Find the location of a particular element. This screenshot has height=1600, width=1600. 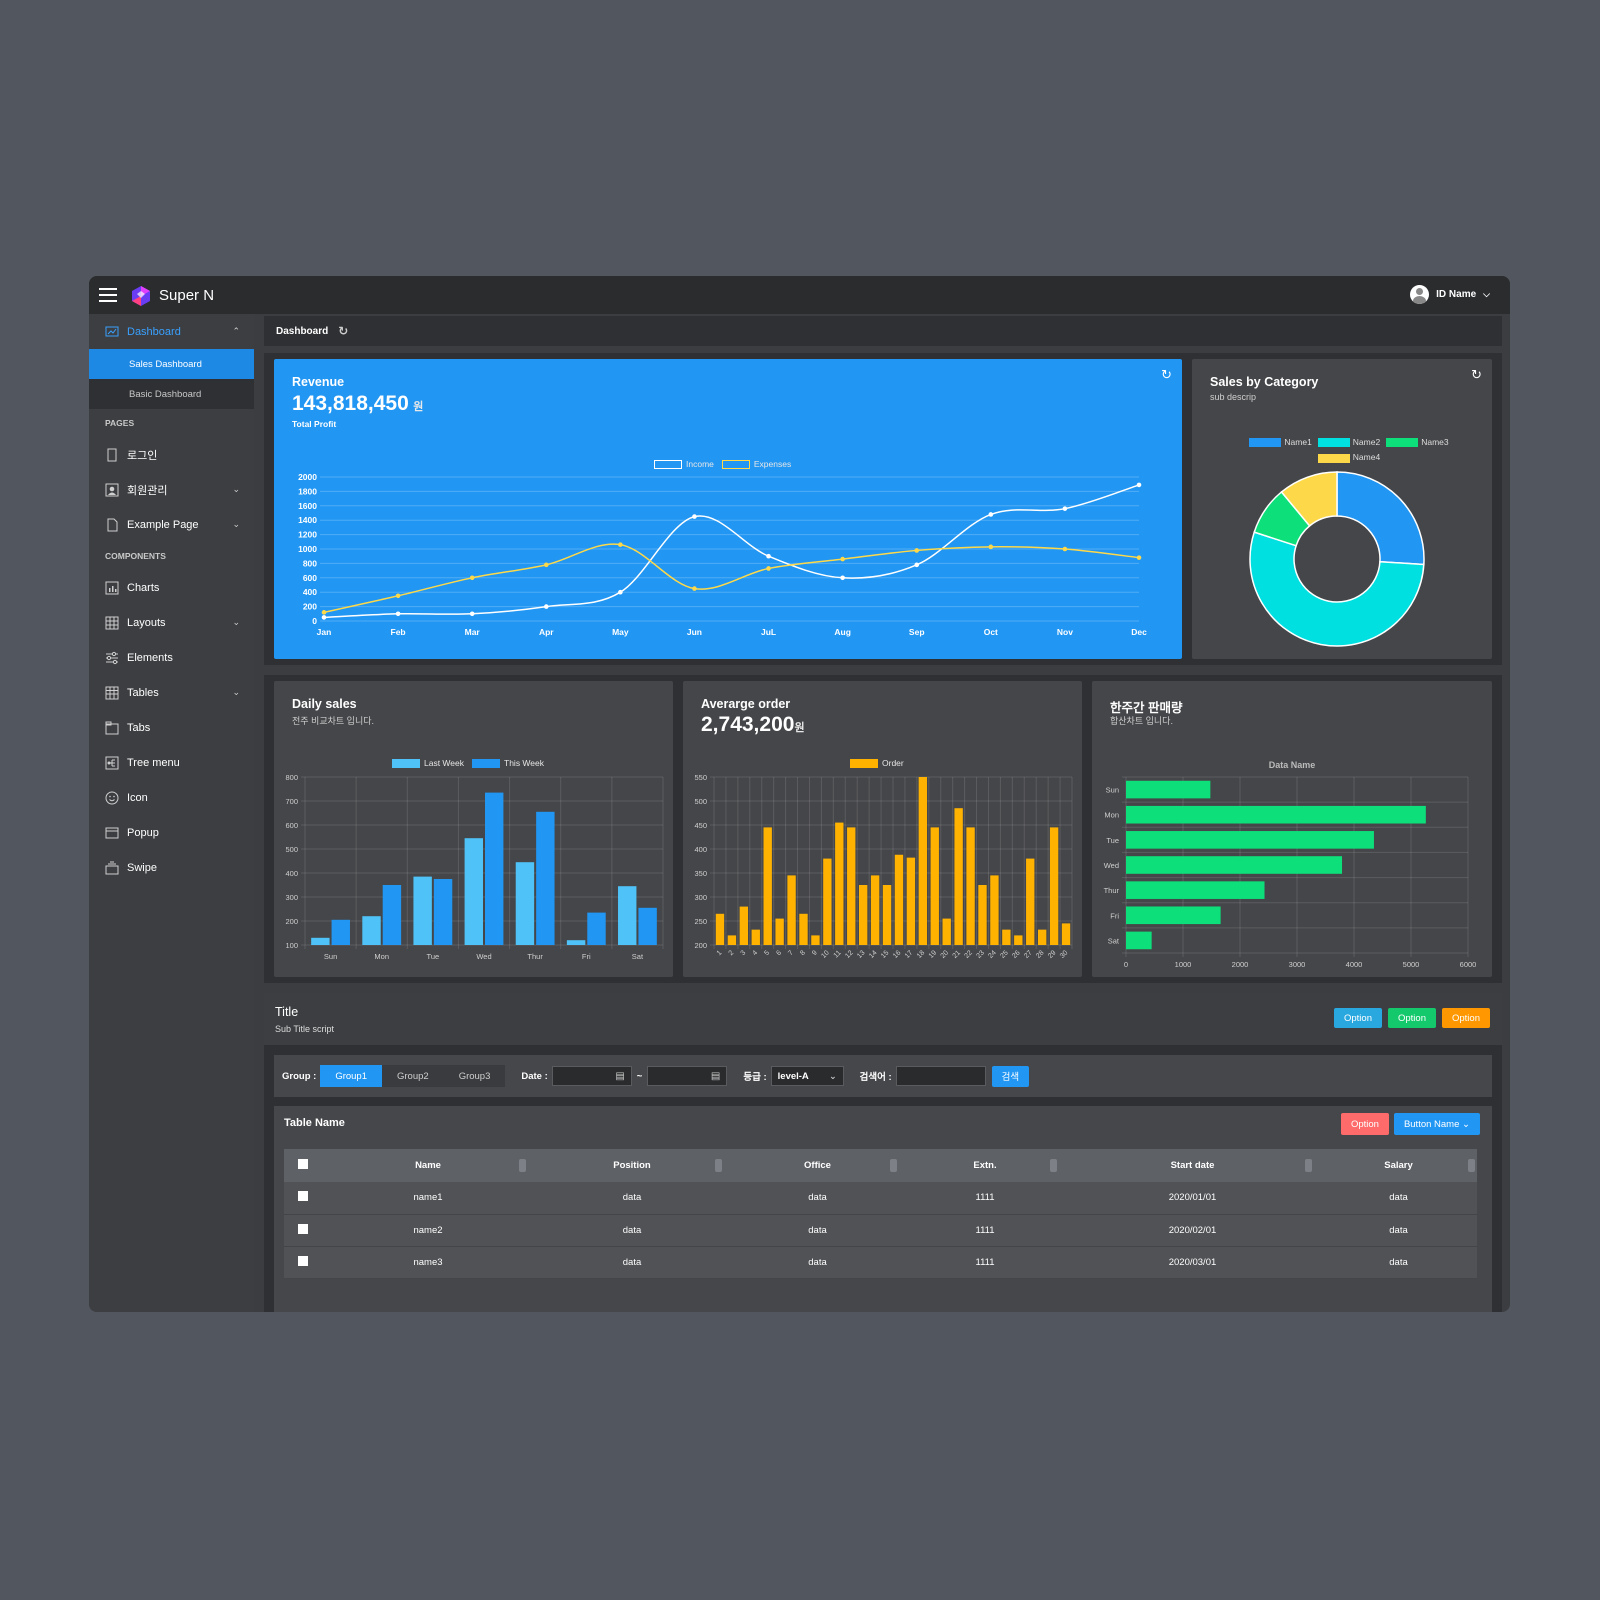

header-office: Office is located at coordinates (817, 1165).